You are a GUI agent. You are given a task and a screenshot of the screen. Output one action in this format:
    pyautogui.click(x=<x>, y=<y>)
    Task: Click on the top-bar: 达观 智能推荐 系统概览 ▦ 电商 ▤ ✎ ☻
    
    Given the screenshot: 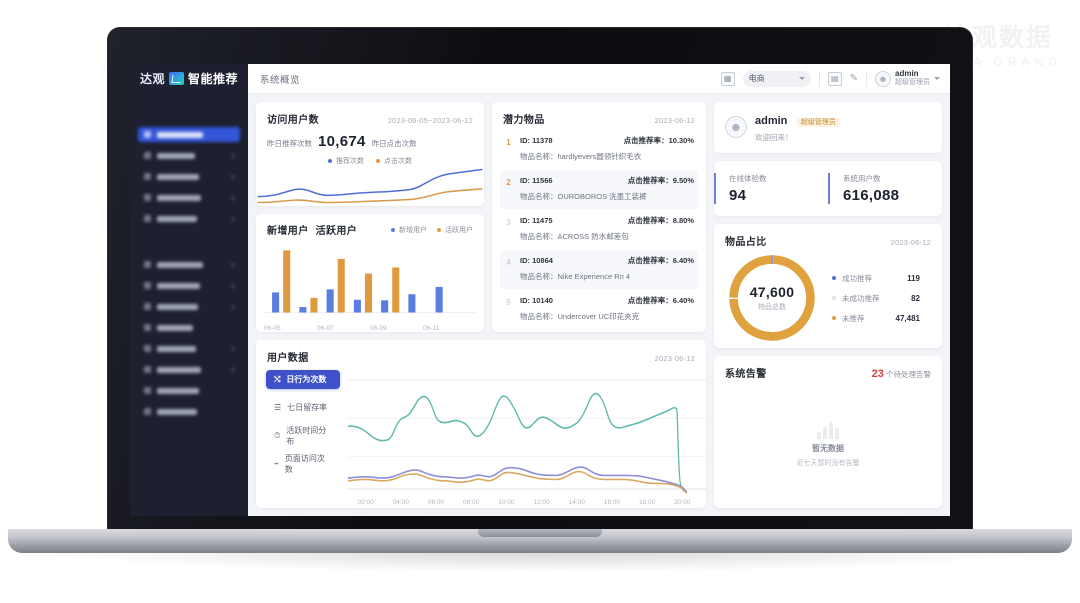 What is the action you would take?
    pyautogui.click(x=540, y=79)
    